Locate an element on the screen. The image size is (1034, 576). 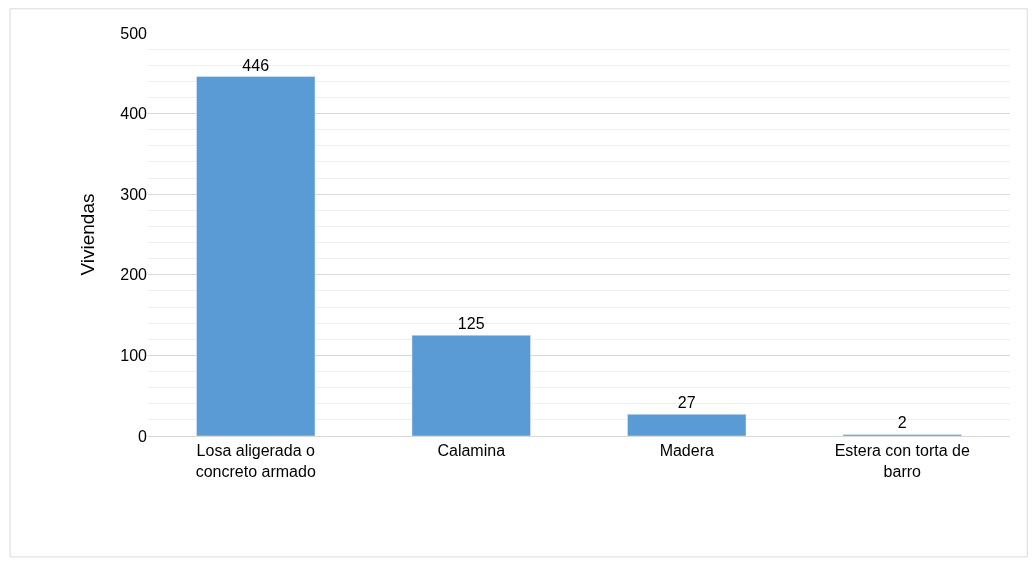
data-label: 27 is located at coordinates (686, 403).